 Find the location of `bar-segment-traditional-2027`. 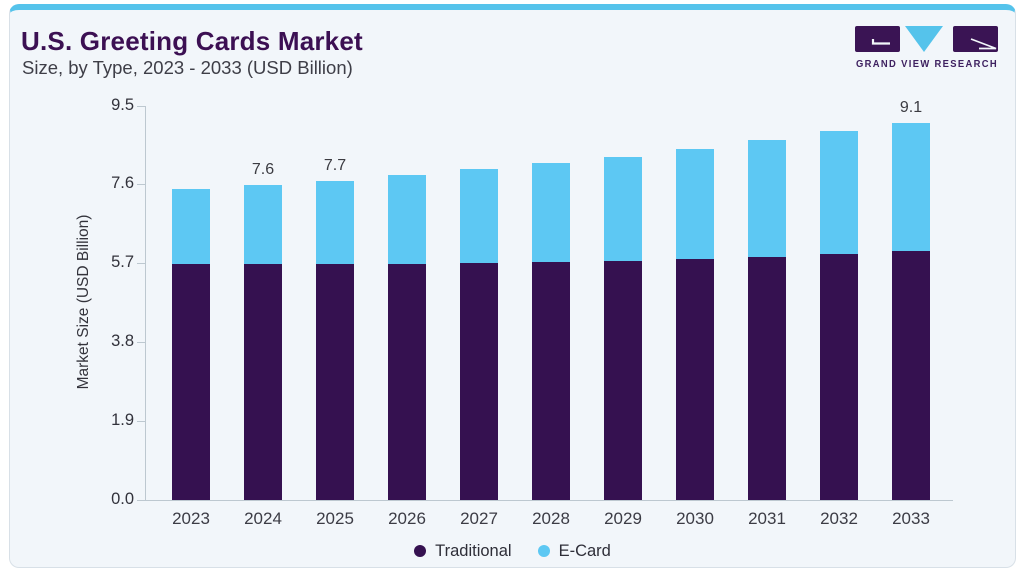

bar-segment-traditional-2027 is located at coordinates (479, 381).